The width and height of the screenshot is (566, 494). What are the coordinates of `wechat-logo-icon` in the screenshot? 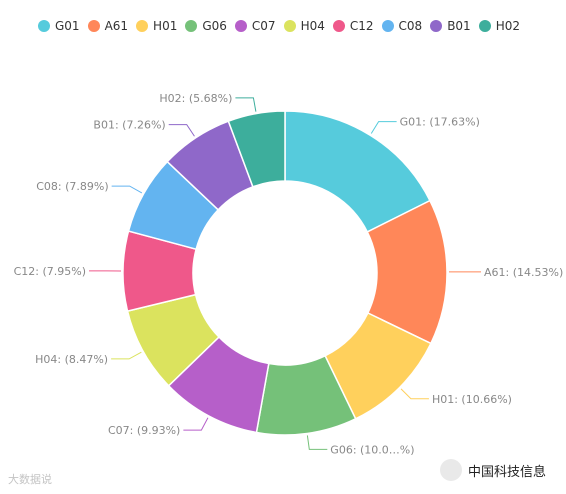 It's located at (451, 470).